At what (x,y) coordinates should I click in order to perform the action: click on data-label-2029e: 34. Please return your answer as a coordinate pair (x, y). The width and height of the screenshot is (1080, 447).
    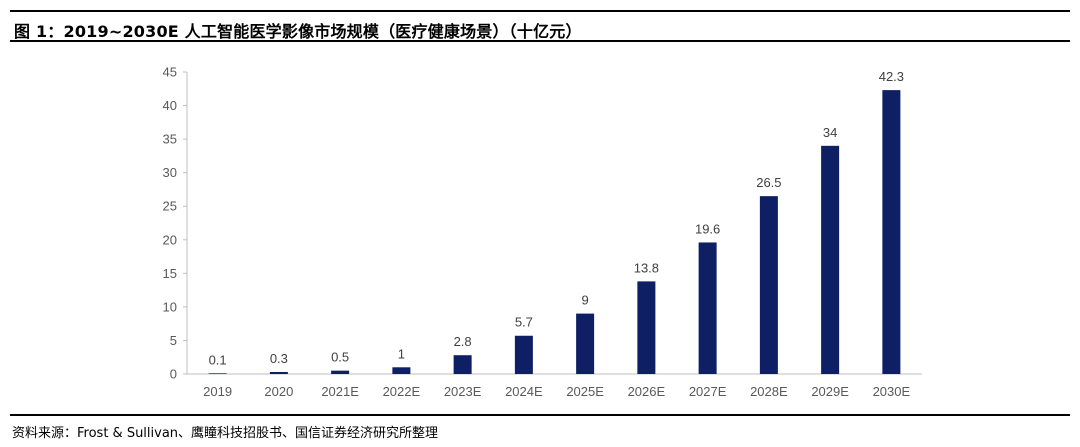
    Looking at the image, I should click on (830, 132).